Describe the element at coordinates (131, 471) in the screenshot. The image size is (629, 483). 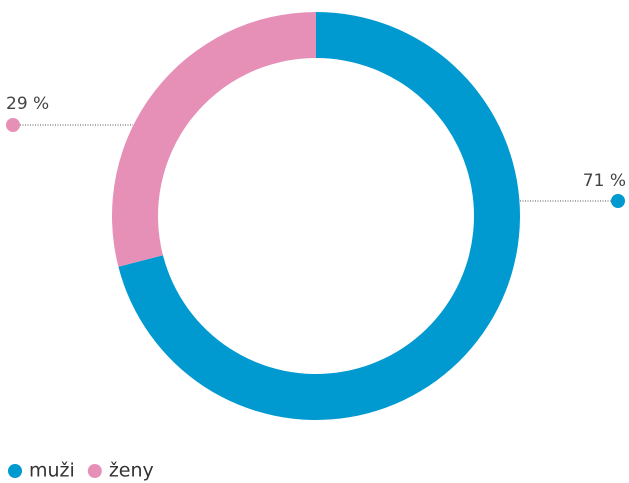
I see `legend-label: ženy` at that location.